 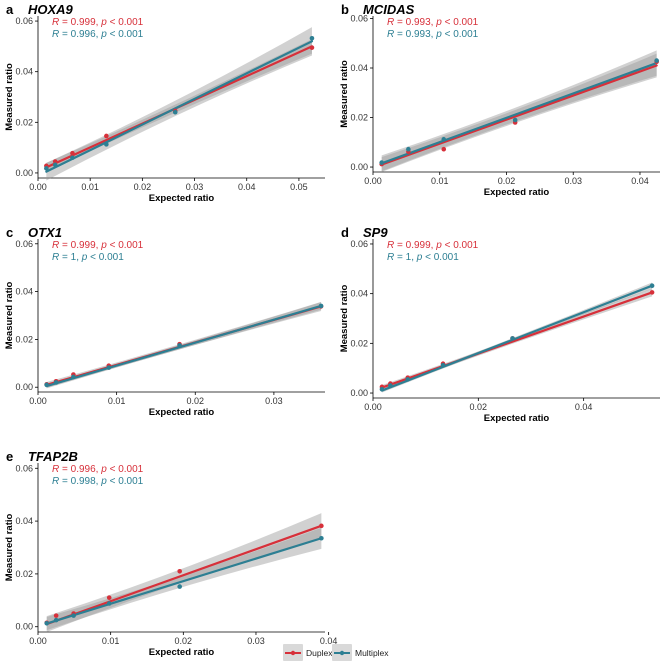 What do you see at coordinates (375, 232) in the screenshot?
I see `panel-title: SP9` at bounding box center [375, 232].